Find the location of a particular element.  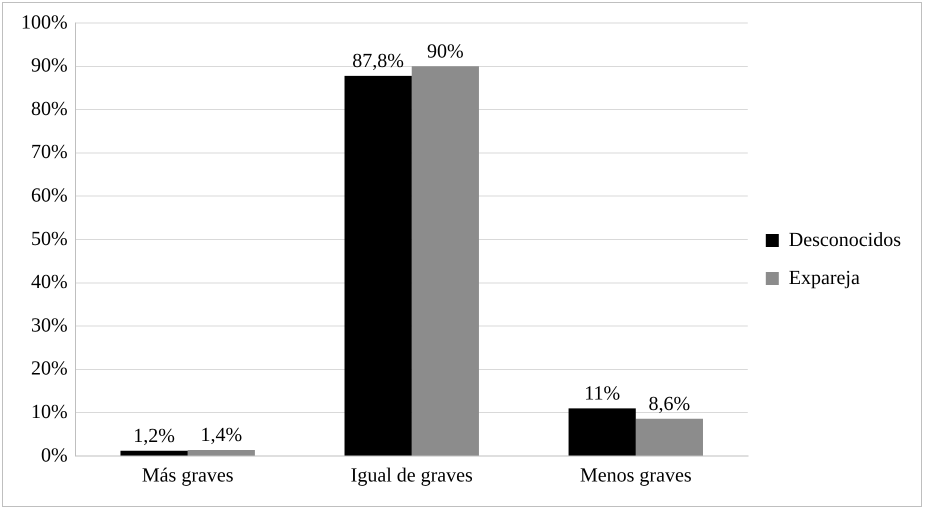

y-tick-label: 0% is located at coordinates (54, 455).